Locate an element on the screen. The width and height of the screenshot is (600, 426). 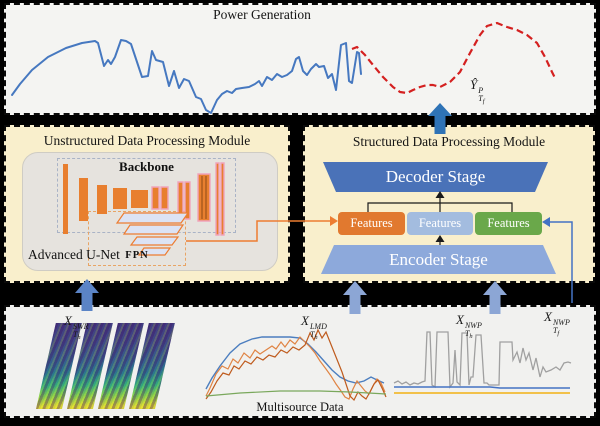
lmd-input-label: X LMD Th is located at coordinates (314, 326).